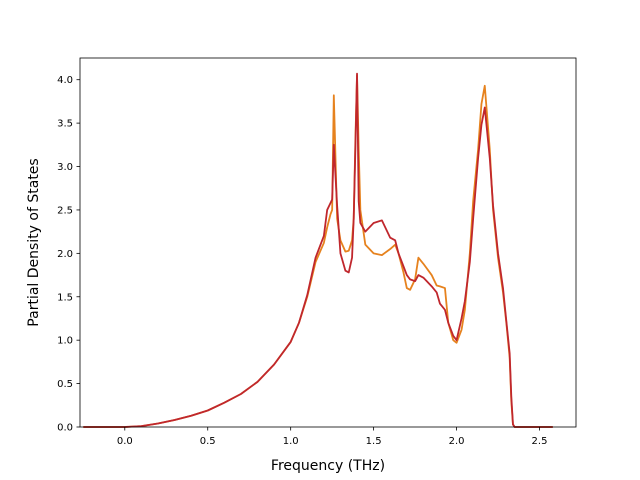  Describe the element at coordinates (457, 441) in the screenshot. I see `x-tick-label: 2.0` at that location.